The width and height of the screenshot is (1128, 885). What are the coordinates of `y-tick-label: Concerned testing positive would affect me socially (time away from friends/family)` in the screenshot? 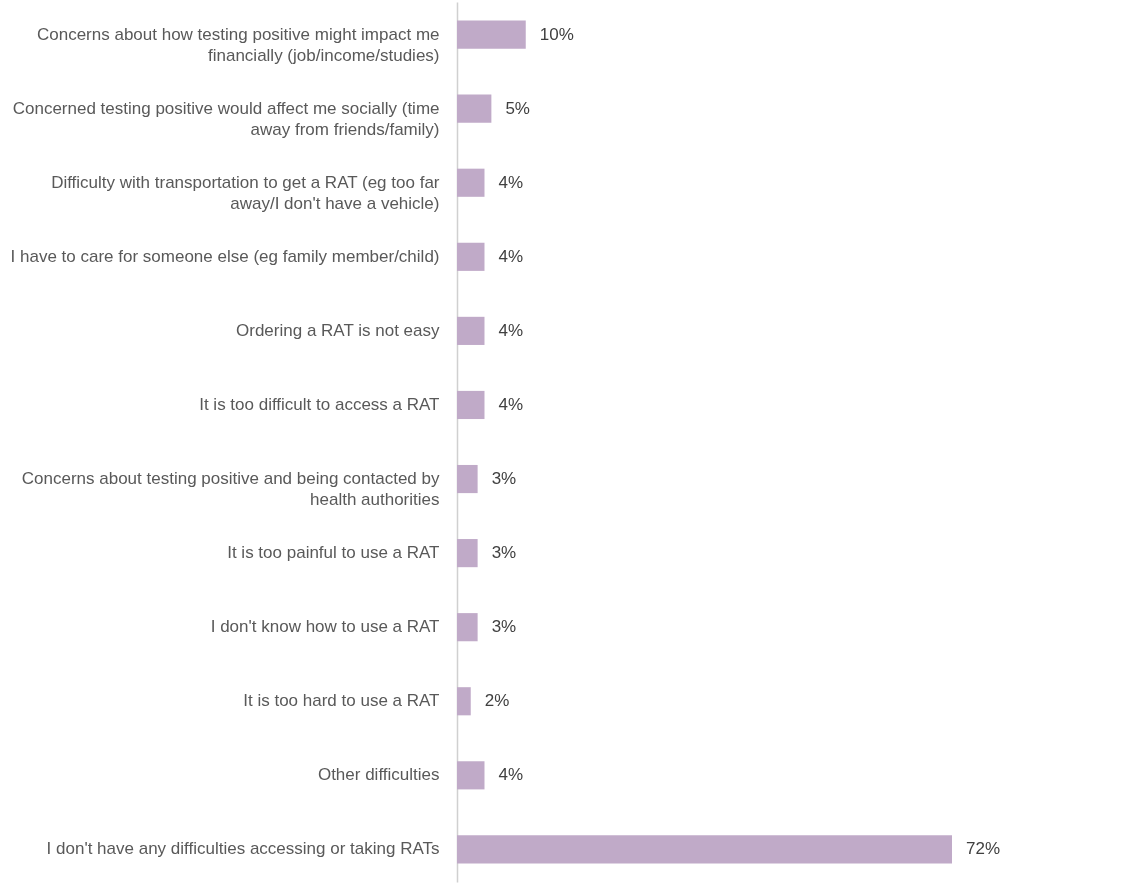 It's located at (226, 118).